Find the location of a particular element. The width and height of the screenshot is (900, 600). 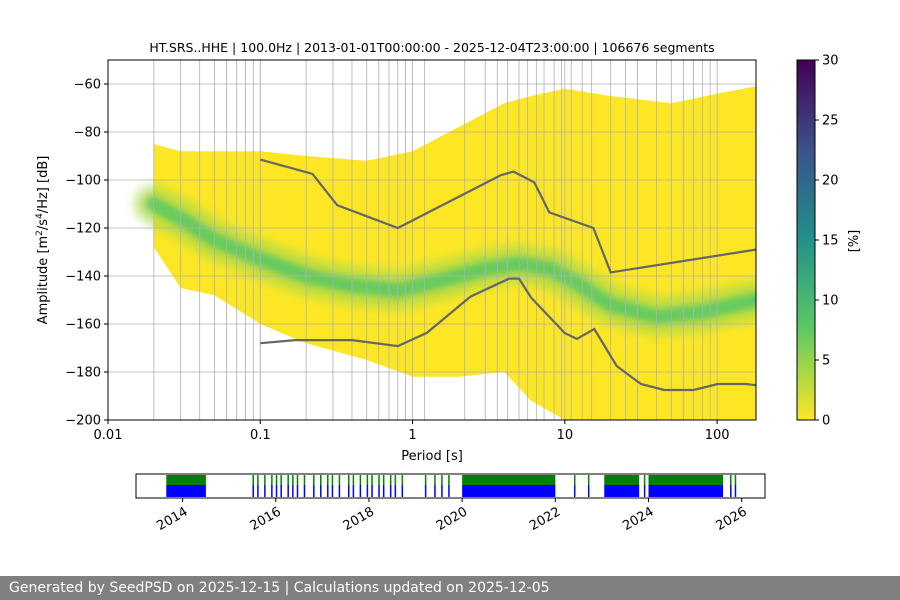

y-axis-label: Amplitude [m2/s4/Hz] [dB] is located at coordinates (43, 240).